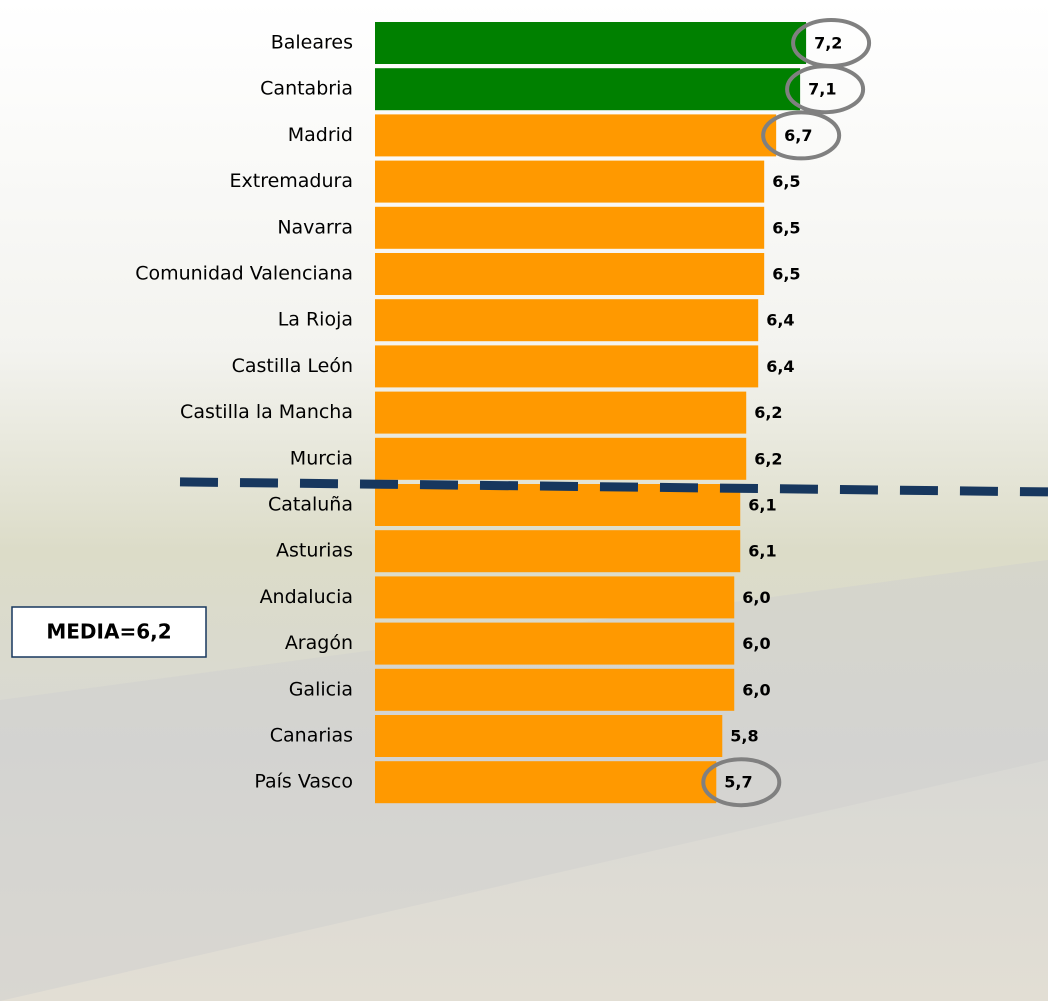 This screenshot has width=1048, height=1001. Describe the element at coordinates (798, 135) in the screenshot. I see `value-label: 6,7` at that location.